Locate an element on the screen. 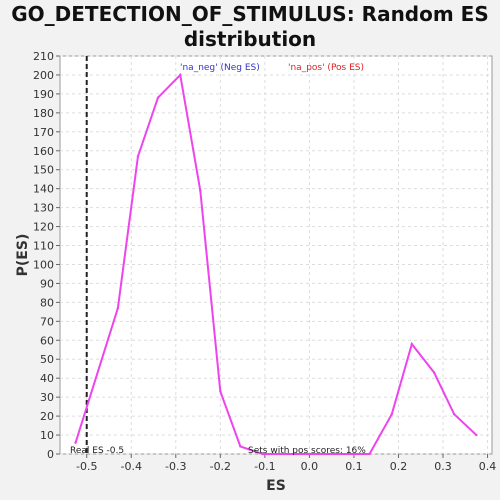 The height and width of the screenshot is (500, 500). y-tick-label: 60 is located at coordinates (47, 340).